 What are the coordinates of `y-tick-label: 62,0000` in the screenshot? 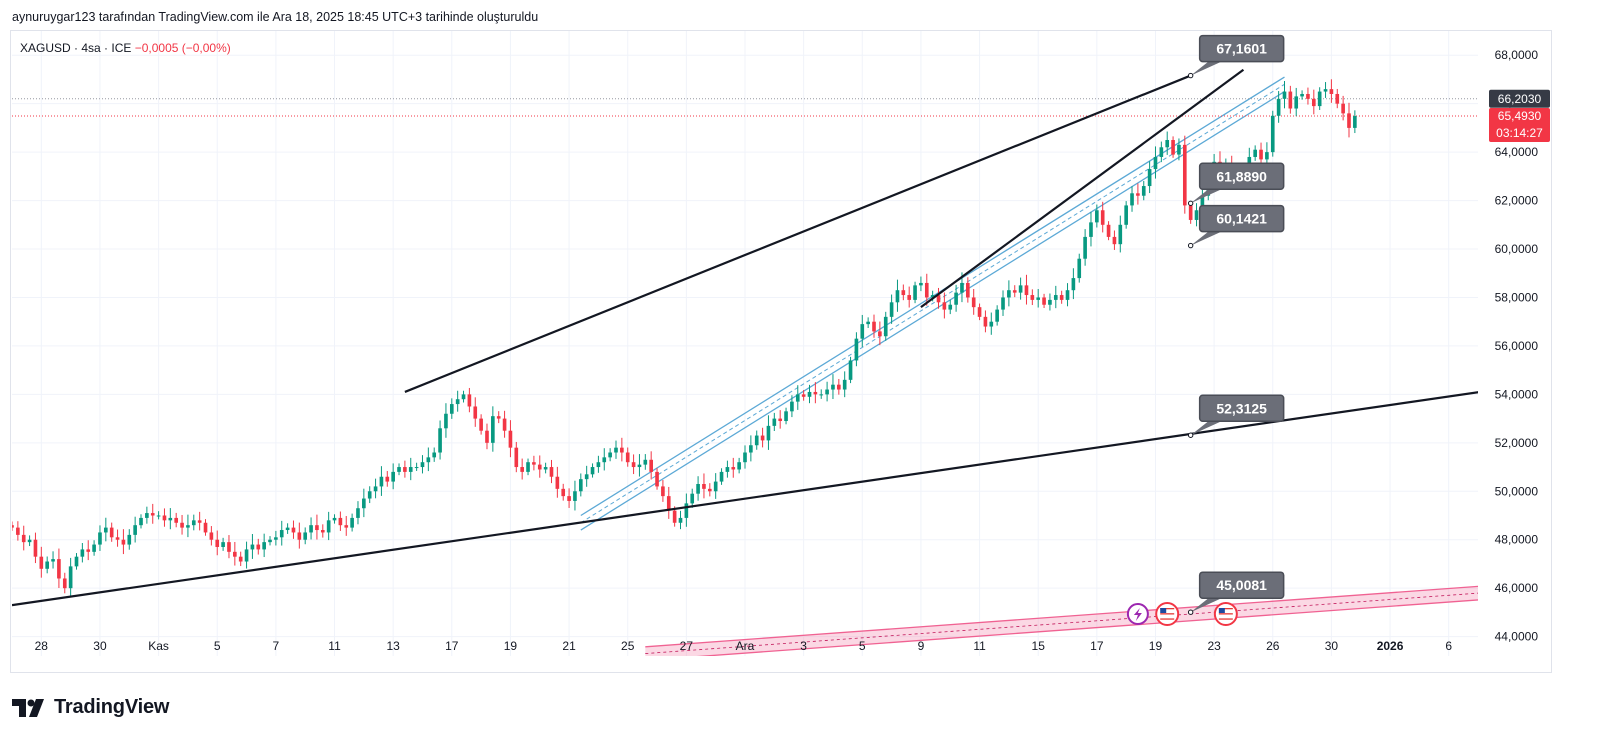 It's located at (1517, 201).